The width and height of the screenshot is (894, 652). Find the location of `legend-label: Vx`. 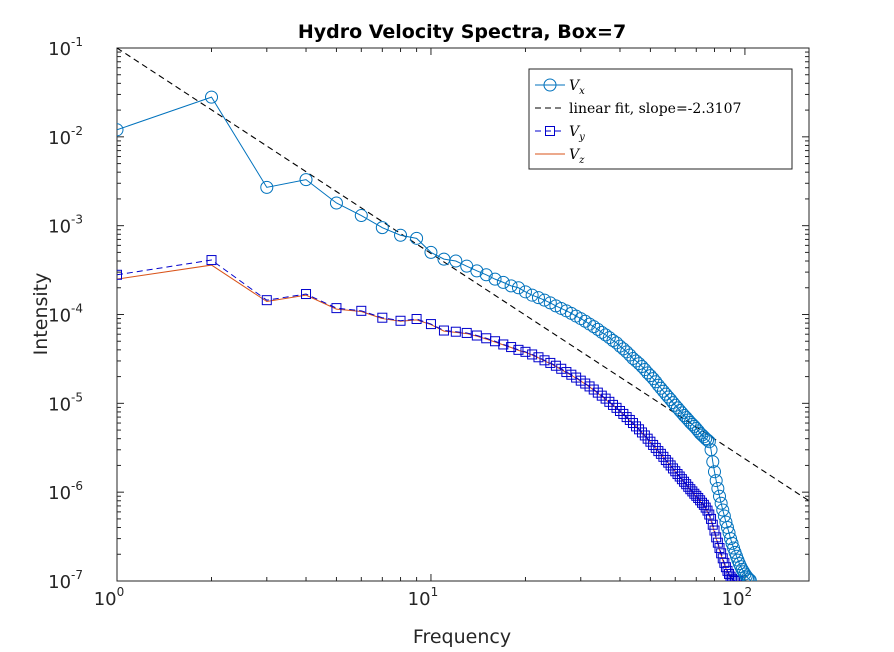

legend-label: Vx is located at coordinates (577, 87).